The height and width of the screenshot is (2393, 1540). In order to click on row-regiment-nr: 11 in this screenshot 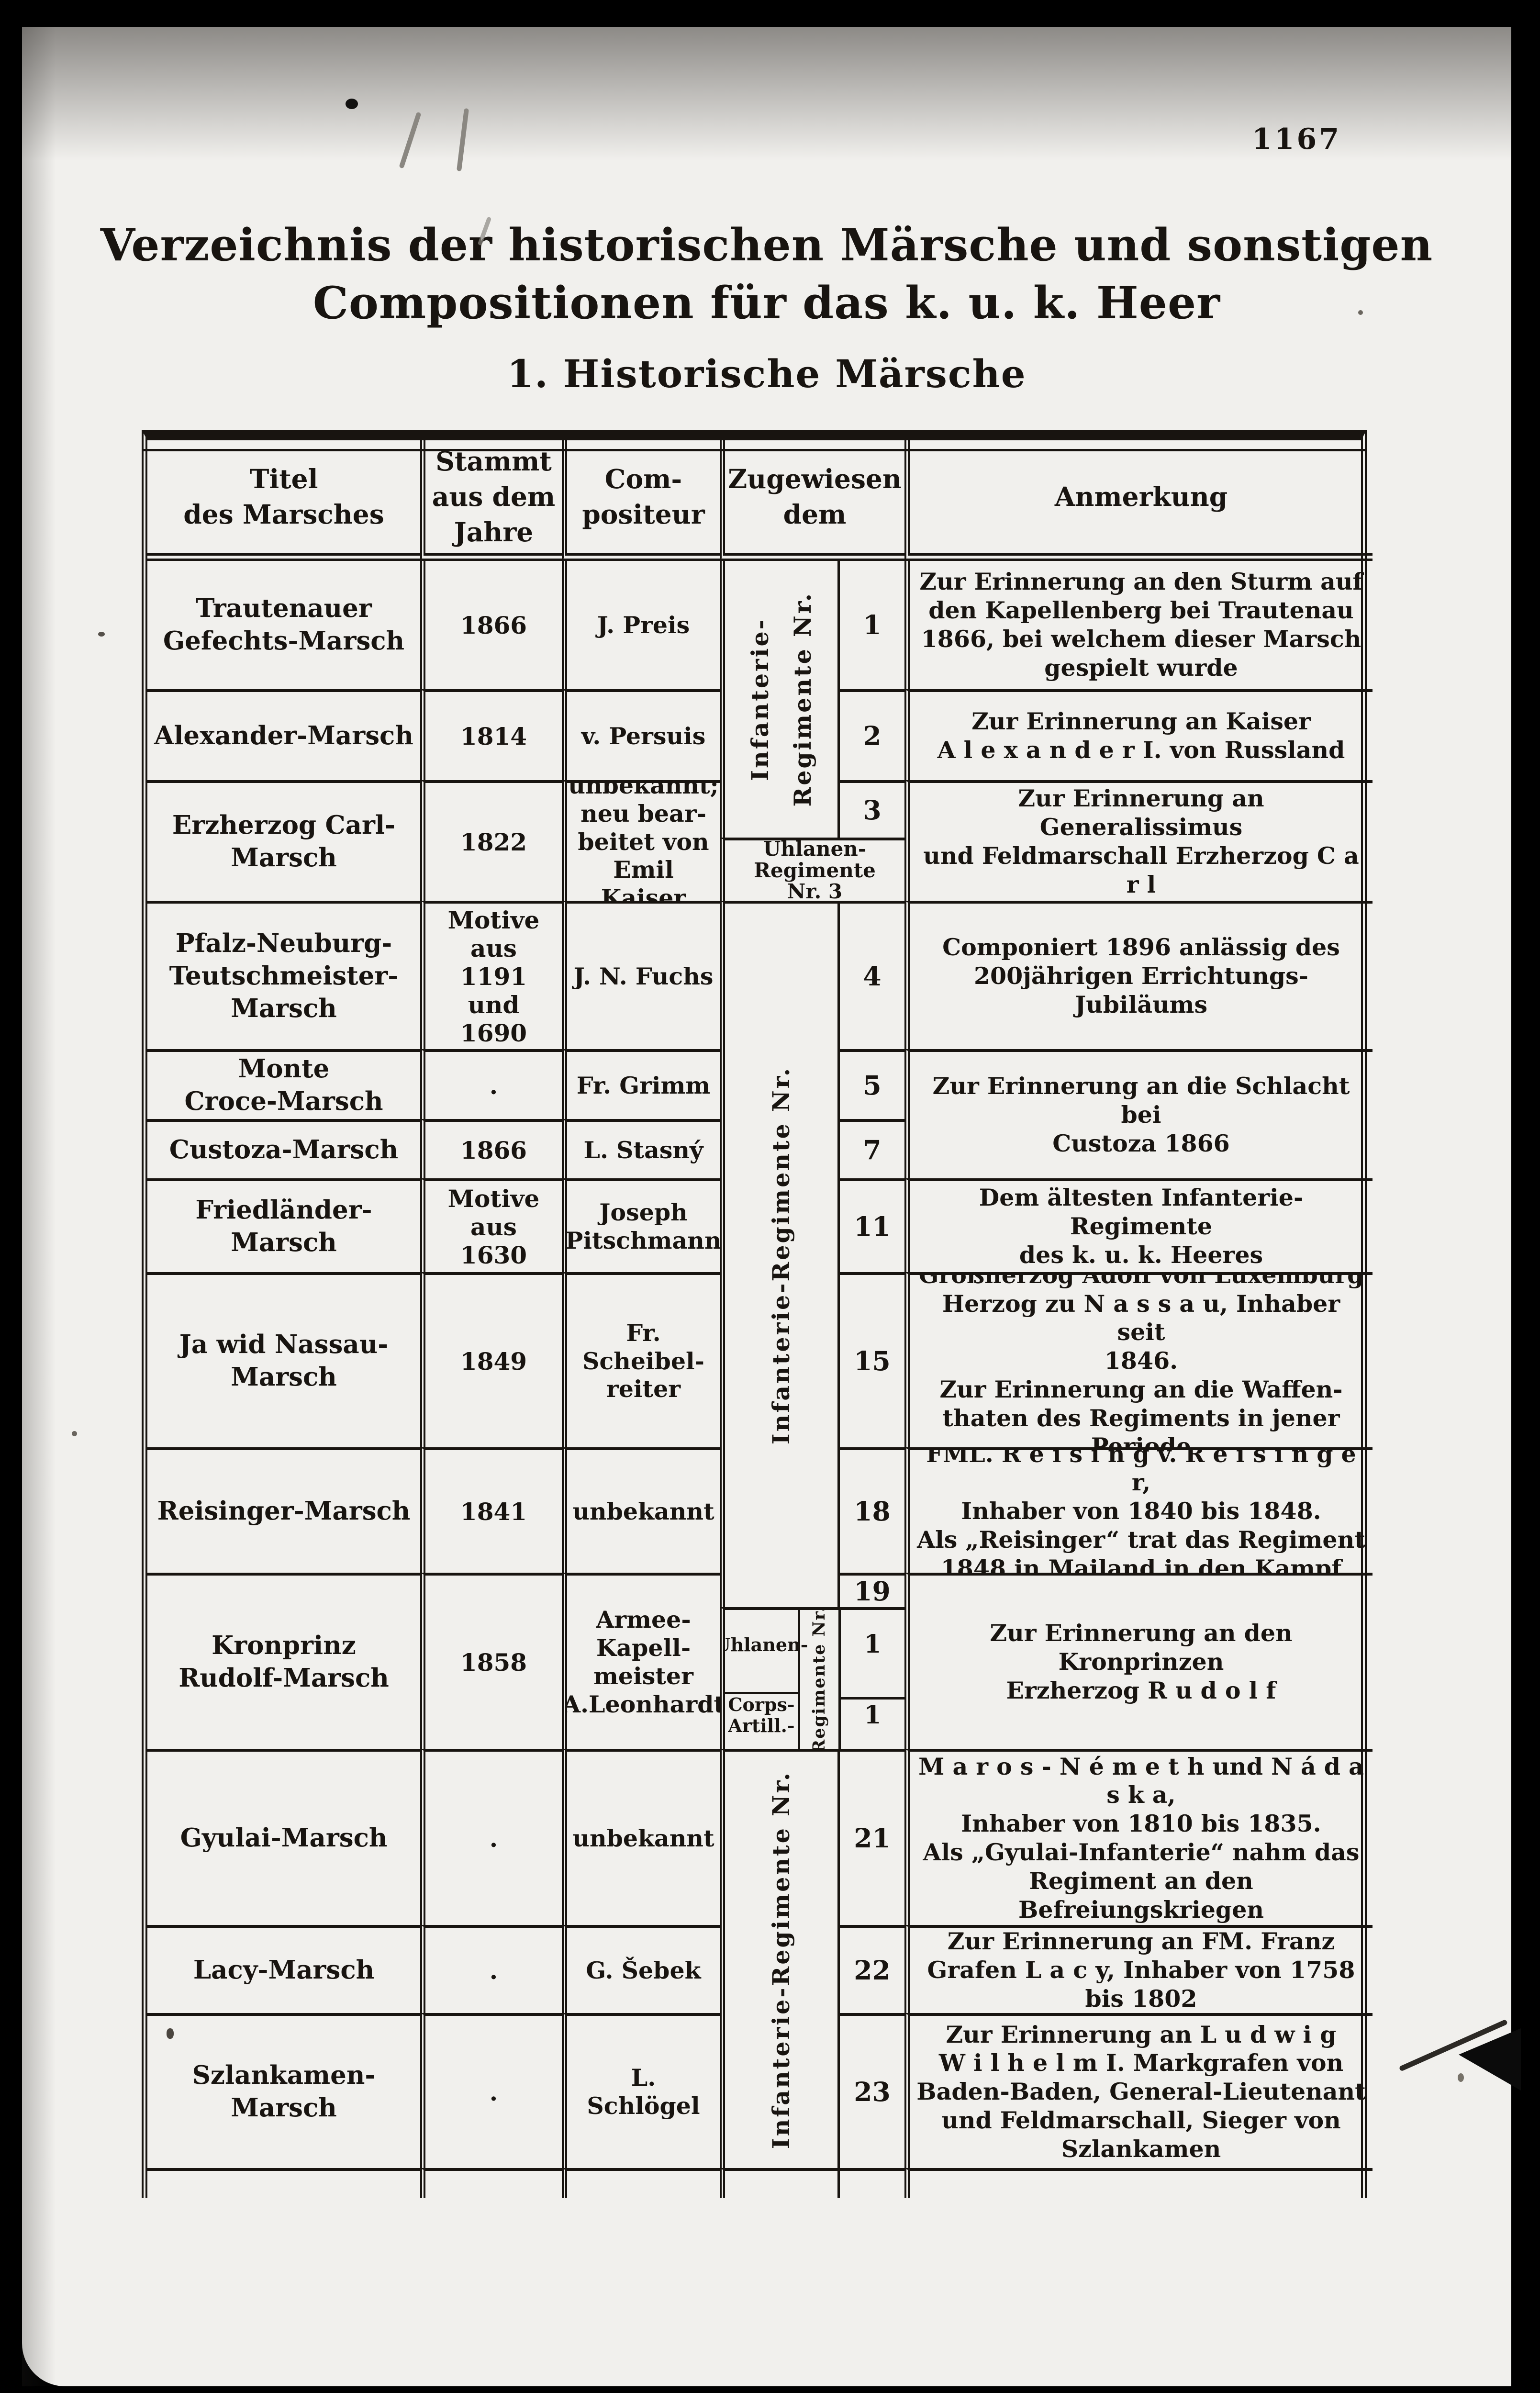, I will do `click(870, 1225)`.